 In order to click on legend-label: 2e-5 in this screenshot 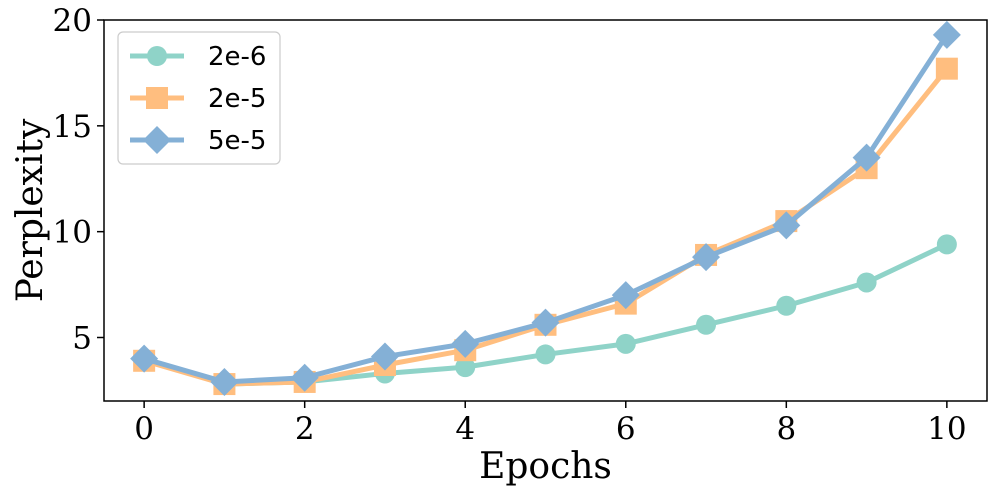, I will do `click(237, 99)`.